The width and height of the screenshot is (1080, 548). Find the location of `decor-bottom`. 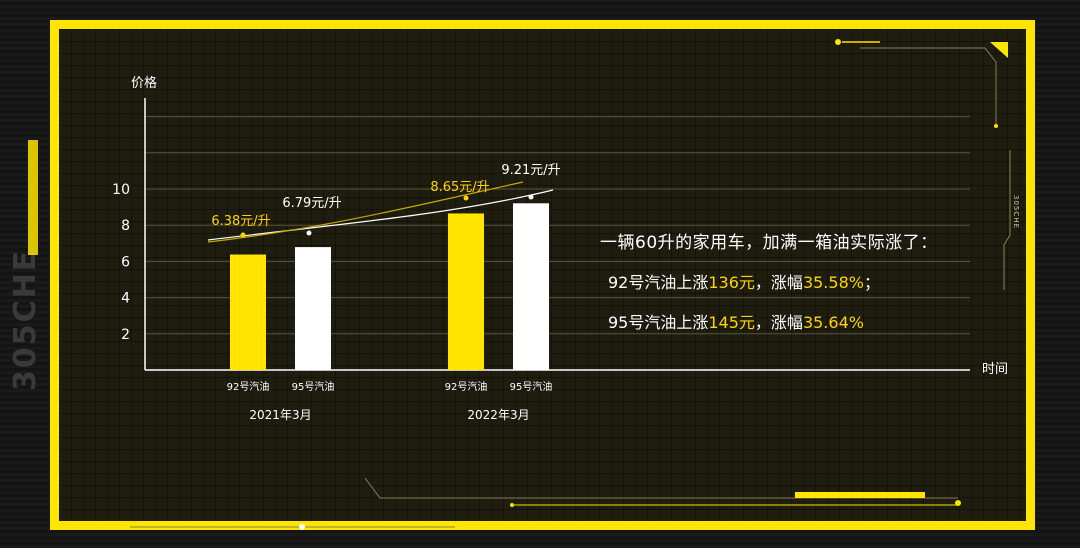

decor-bottom is located at coordinates (545, 503).